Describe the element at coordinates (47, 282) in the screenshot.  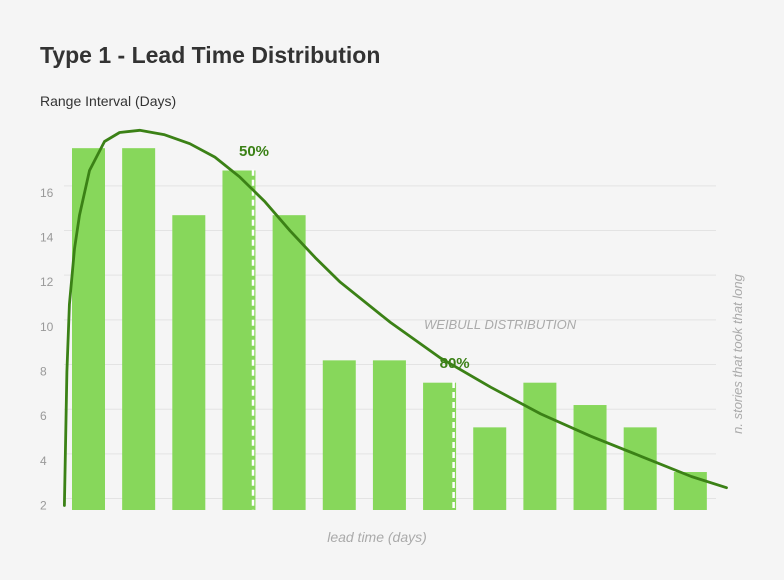
I see `y-tick-label: 12` at that location.